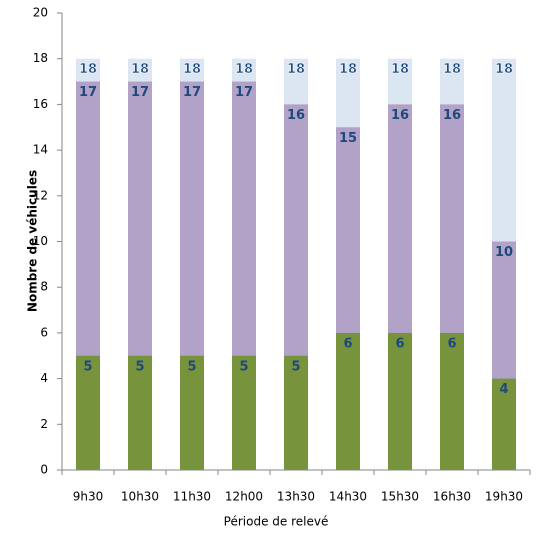 The image size is (548, 539). Describe the element at coordinates (44, 378) in the screenshot. I see `y-tick-label: 4` at that location.